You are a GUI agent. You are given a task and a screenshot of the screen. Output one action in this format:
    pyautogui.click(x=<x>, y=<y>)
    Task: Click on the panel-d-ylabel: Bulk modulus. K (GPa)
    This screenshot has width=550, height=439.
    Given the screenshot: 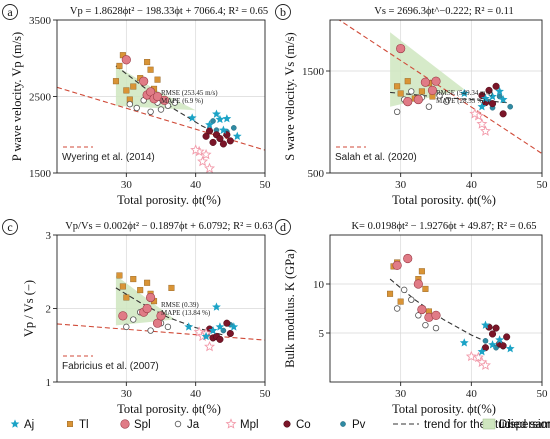 What is the action you would take?
    pyautogui.click(x=290, y=308)
    